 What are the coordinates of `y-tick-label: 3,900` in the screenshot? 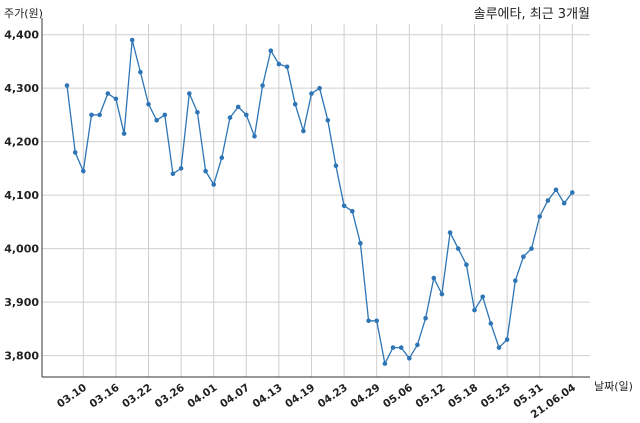 It's located at (21, 302).